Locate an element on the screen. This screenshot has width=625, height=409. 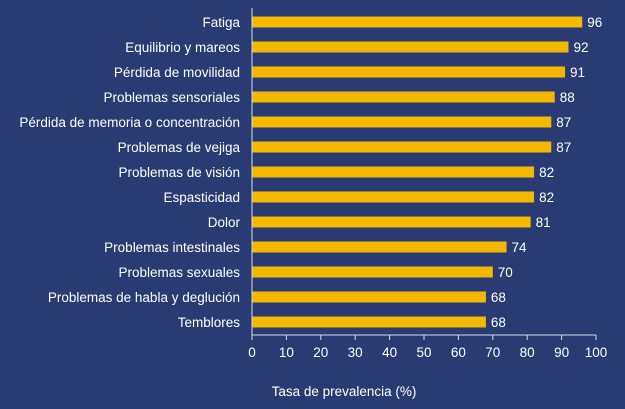
value-label: 81 is located at coordinates (543, 222).